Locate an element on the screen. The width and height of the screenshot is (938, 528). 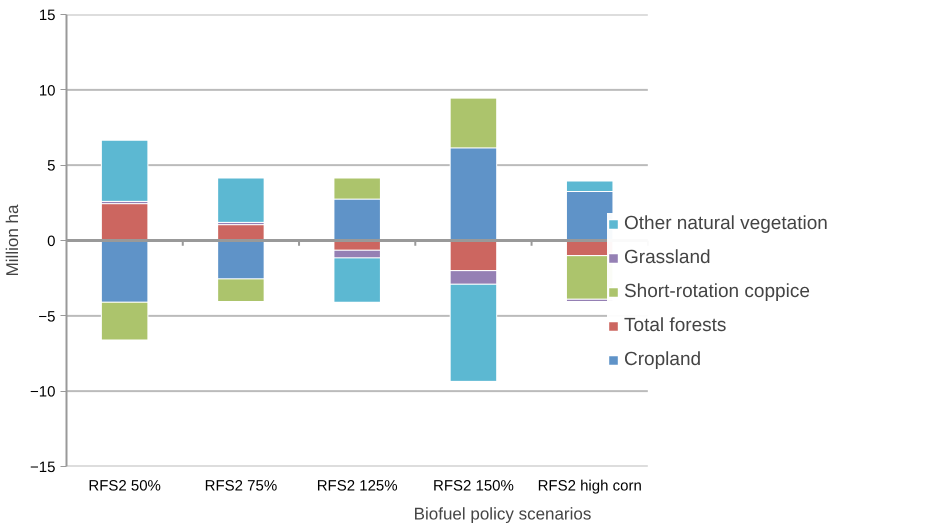
x-tick-label: RFS2 125% is located at coordinates (357, 486).